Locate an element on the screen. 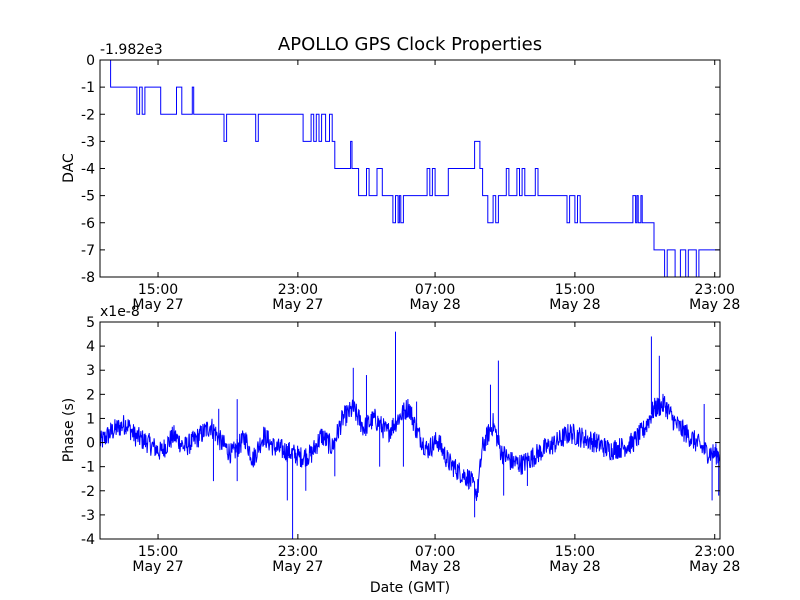  chart-title: APOLLO GPS Clock Properties is located at coordinates (410, 44).